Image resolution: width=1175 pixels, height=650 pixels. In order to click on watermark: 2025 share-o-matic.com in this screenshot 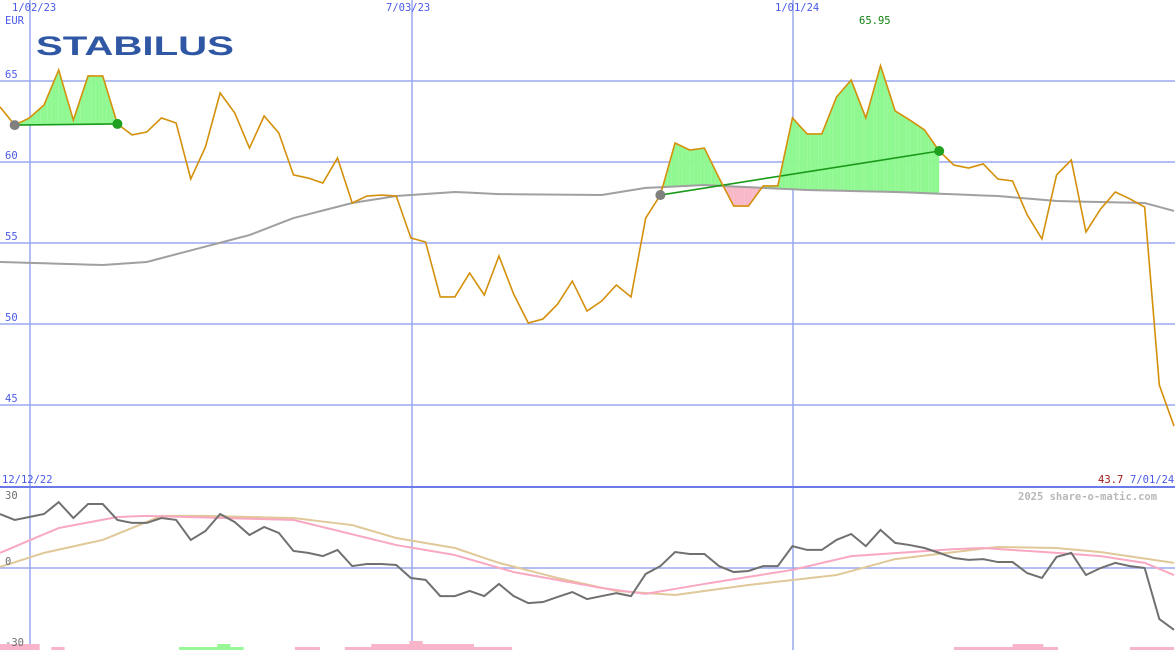, I will do `click(1087, 497)`.